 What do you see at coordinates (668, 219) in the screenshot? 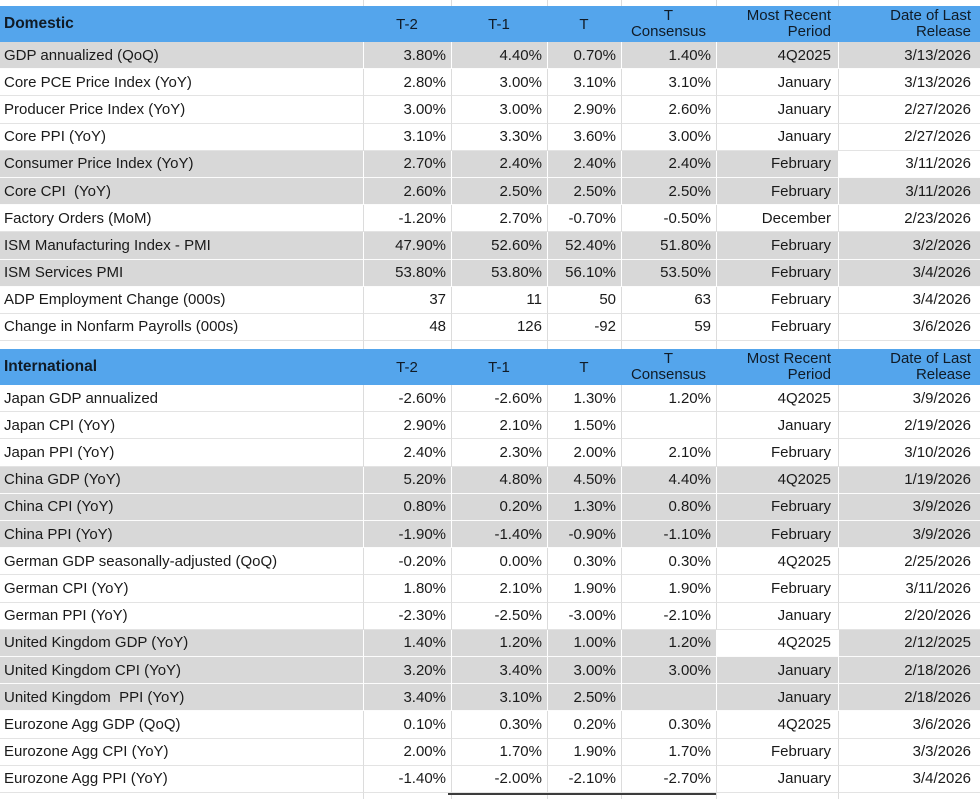
I see `cell-consensus: -0.50%` at bounding box center [668, 219].